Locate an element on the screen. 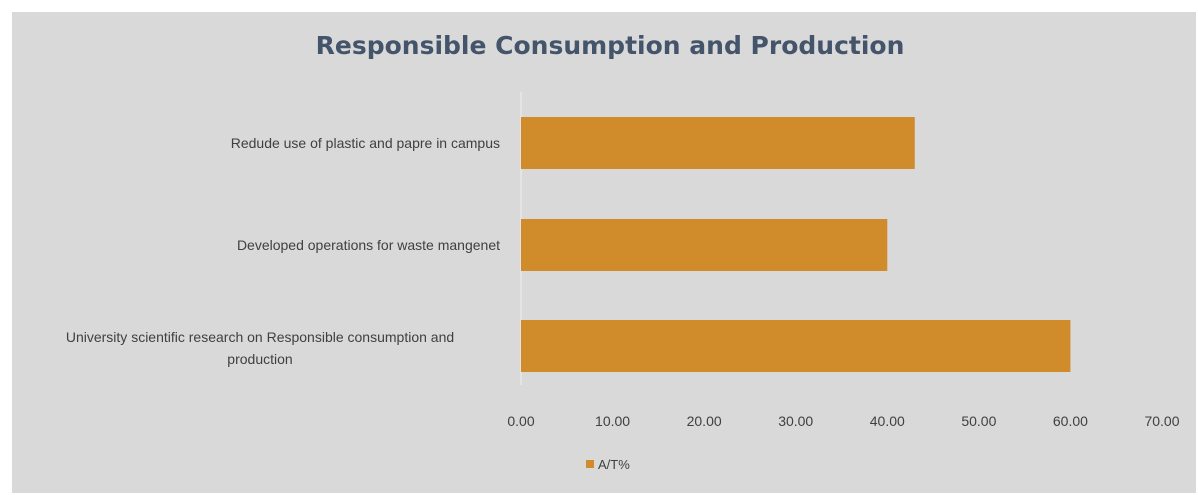 The width and height of the screenshot is (1198, 495). x-tick-label-4: 30.00 is located at coordinates (795, 421).